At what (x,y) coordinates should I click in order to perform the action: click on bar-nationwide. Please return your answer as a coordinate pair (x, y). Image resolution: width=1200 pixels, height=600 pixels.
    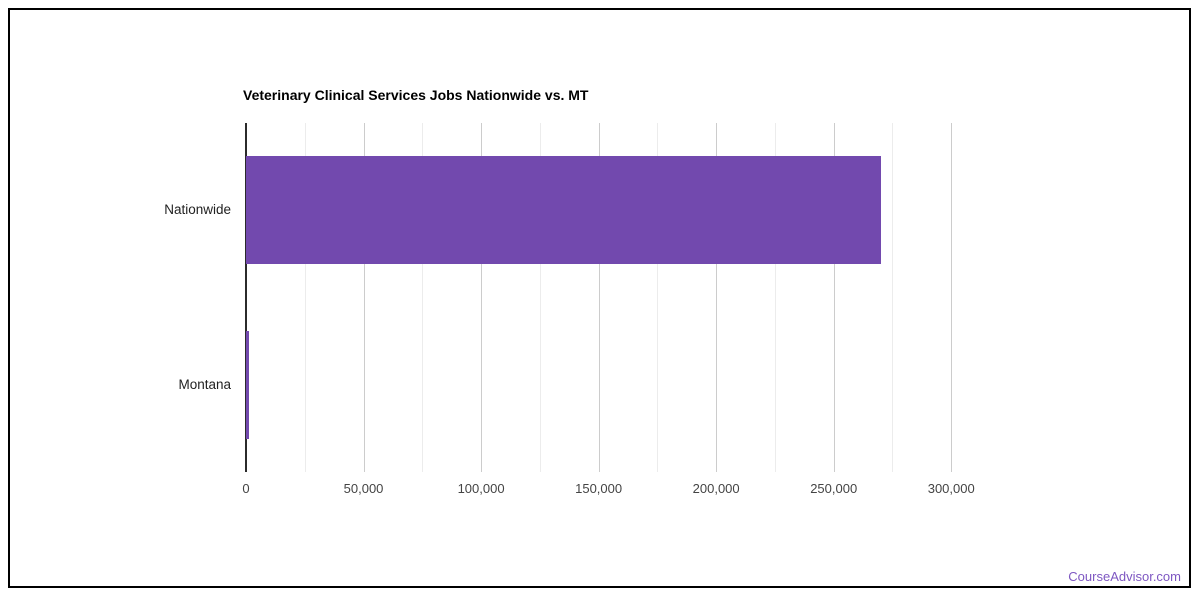
    Looking at the image, I should click on (563, 210).